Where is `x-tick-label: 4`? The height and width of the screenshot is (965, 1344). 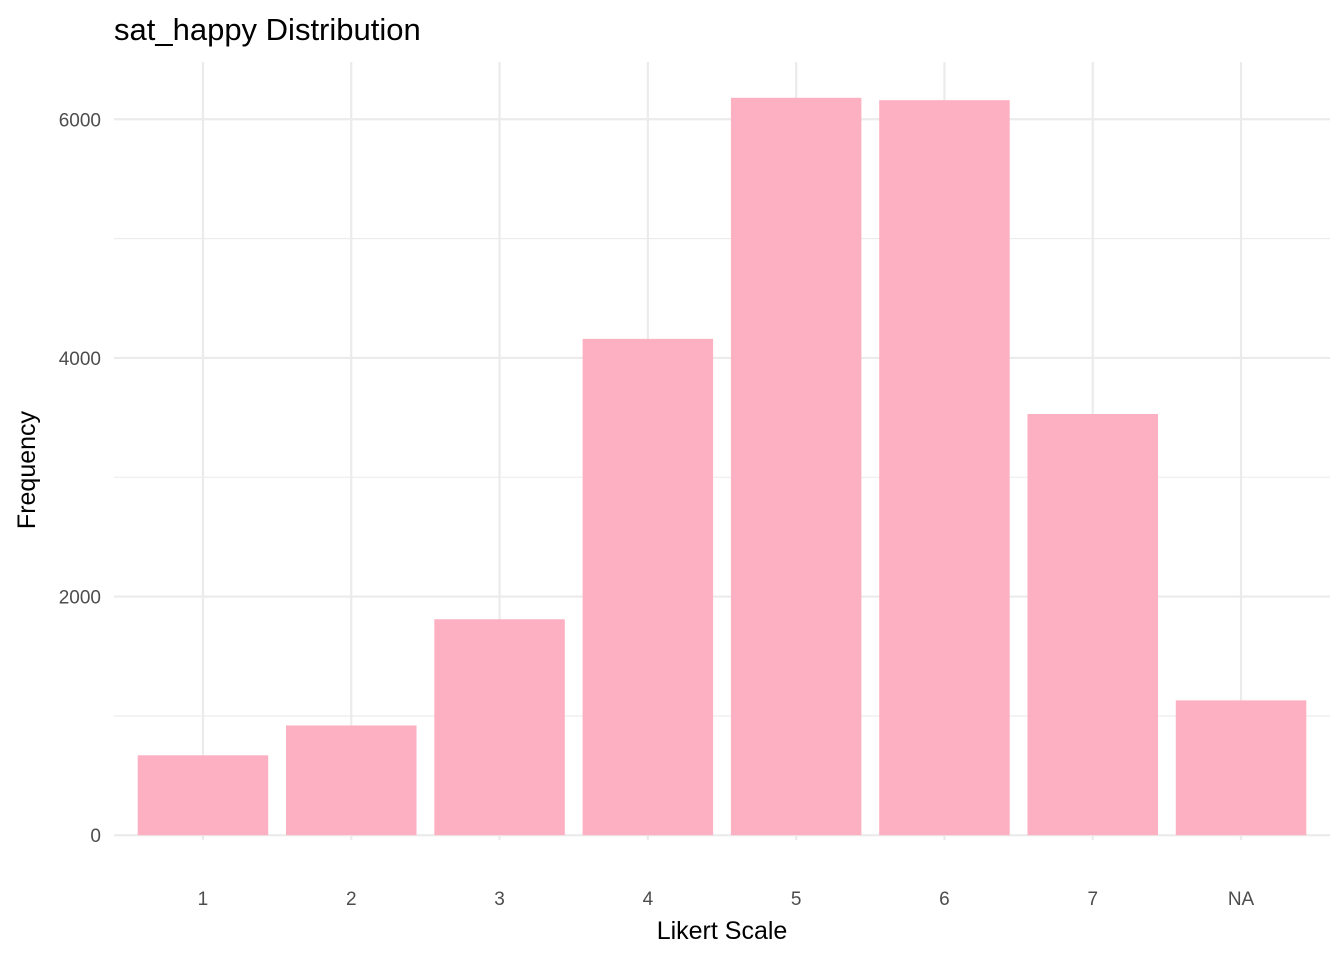
x-tick-label: 4 is located at coordinates (648, 899).